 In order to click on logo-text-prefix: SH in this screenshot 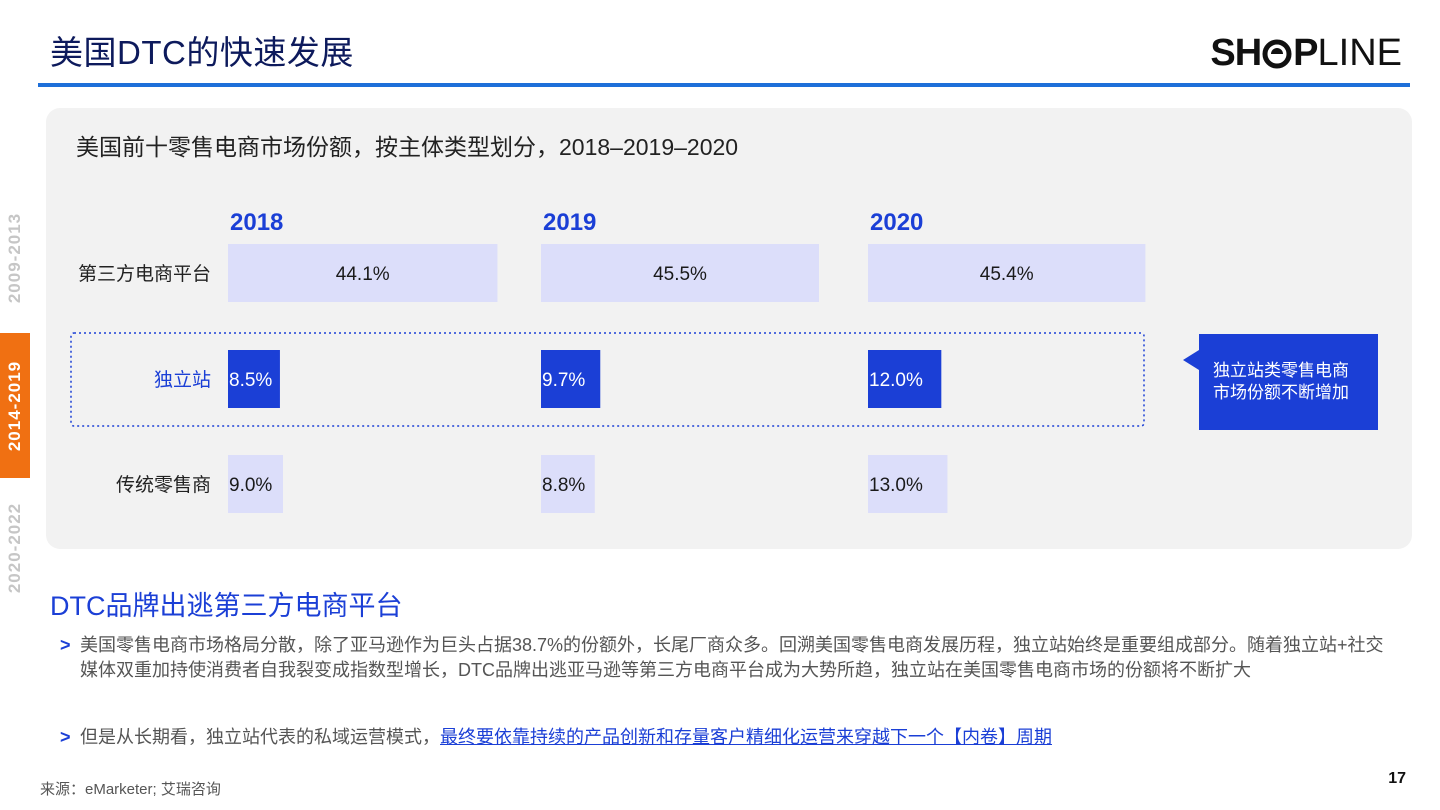, I will do `click(1236, 53)`.